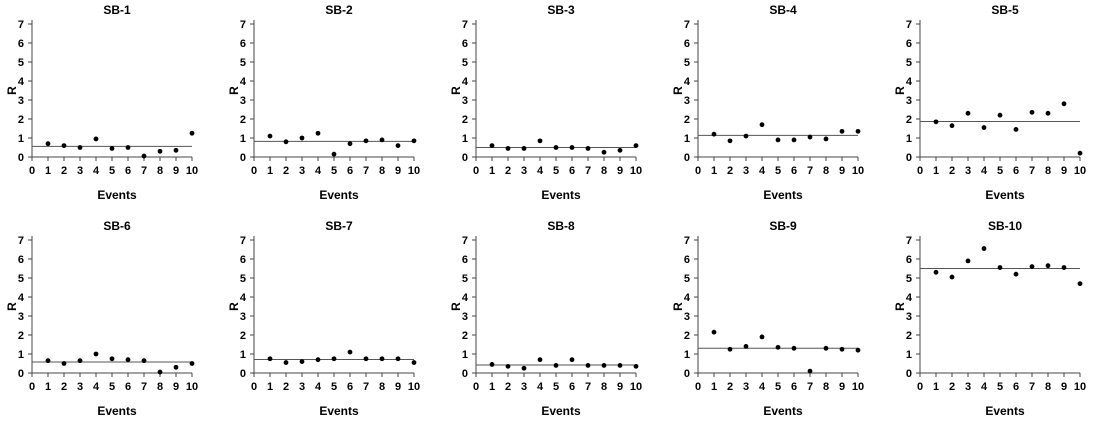 The image size is (1111, 433). What do you see at coordinates (783, 10) in the screenshot?
I see `chart-title: SB-4` at bounding box center [783, 10].